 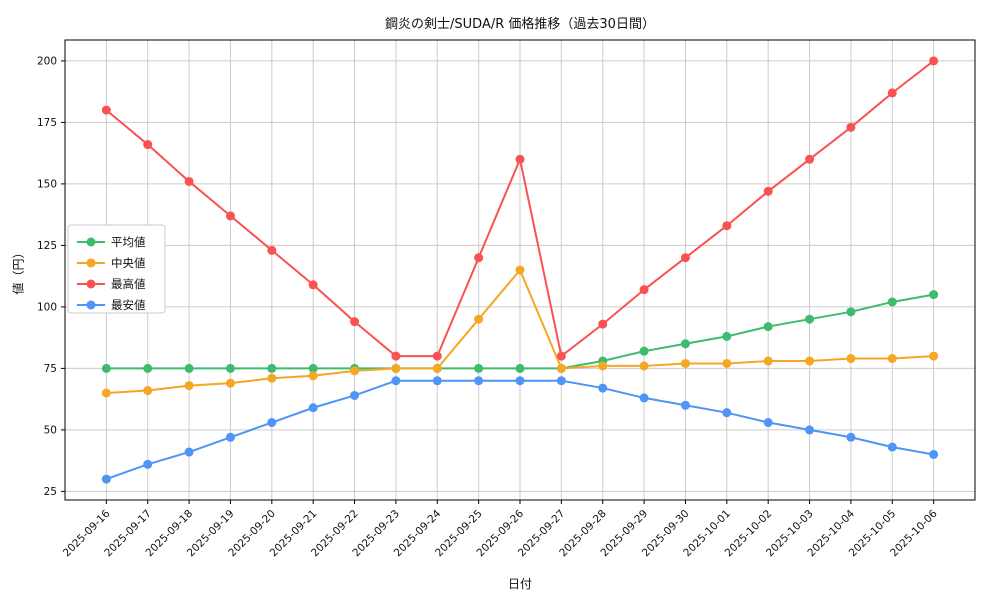 I want to click on legend-box, so click(x=116, y=269).